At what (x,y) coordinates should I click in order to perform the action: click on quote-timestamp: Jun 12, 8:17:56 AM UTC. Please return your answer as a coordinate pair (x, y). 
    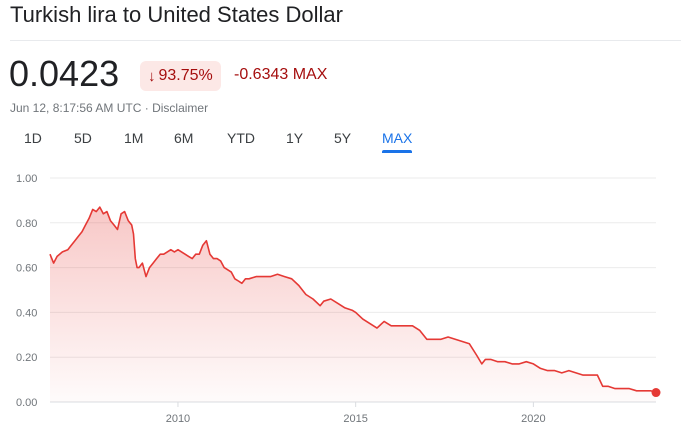
    Looking at the image, I should click on (76, 108).